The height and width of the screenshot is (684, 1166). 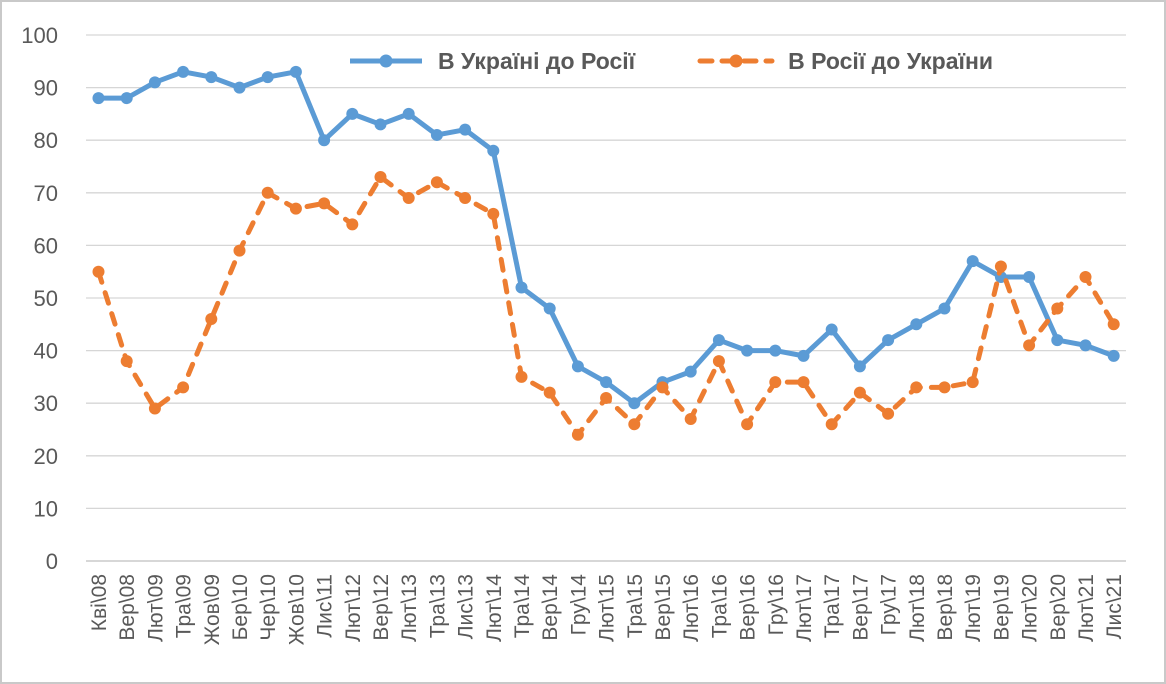 What do you see at coordinates (466, 606) in the screenshot?
I see `x-axis-tick-label: Лис\13` at bounding box center [466, 606].